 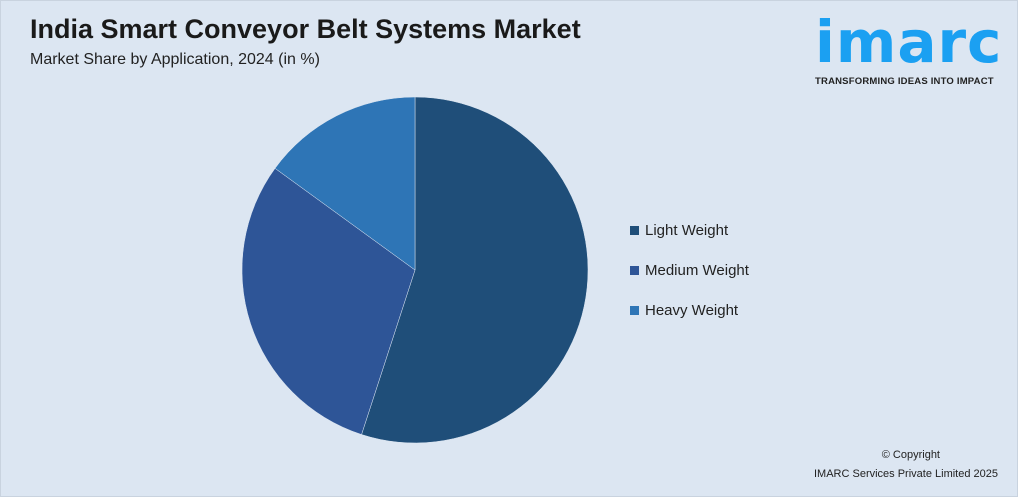 I want to click on chart-subtitle: Market Share by Application, 2024 (in %), so click(x=175, y=59).